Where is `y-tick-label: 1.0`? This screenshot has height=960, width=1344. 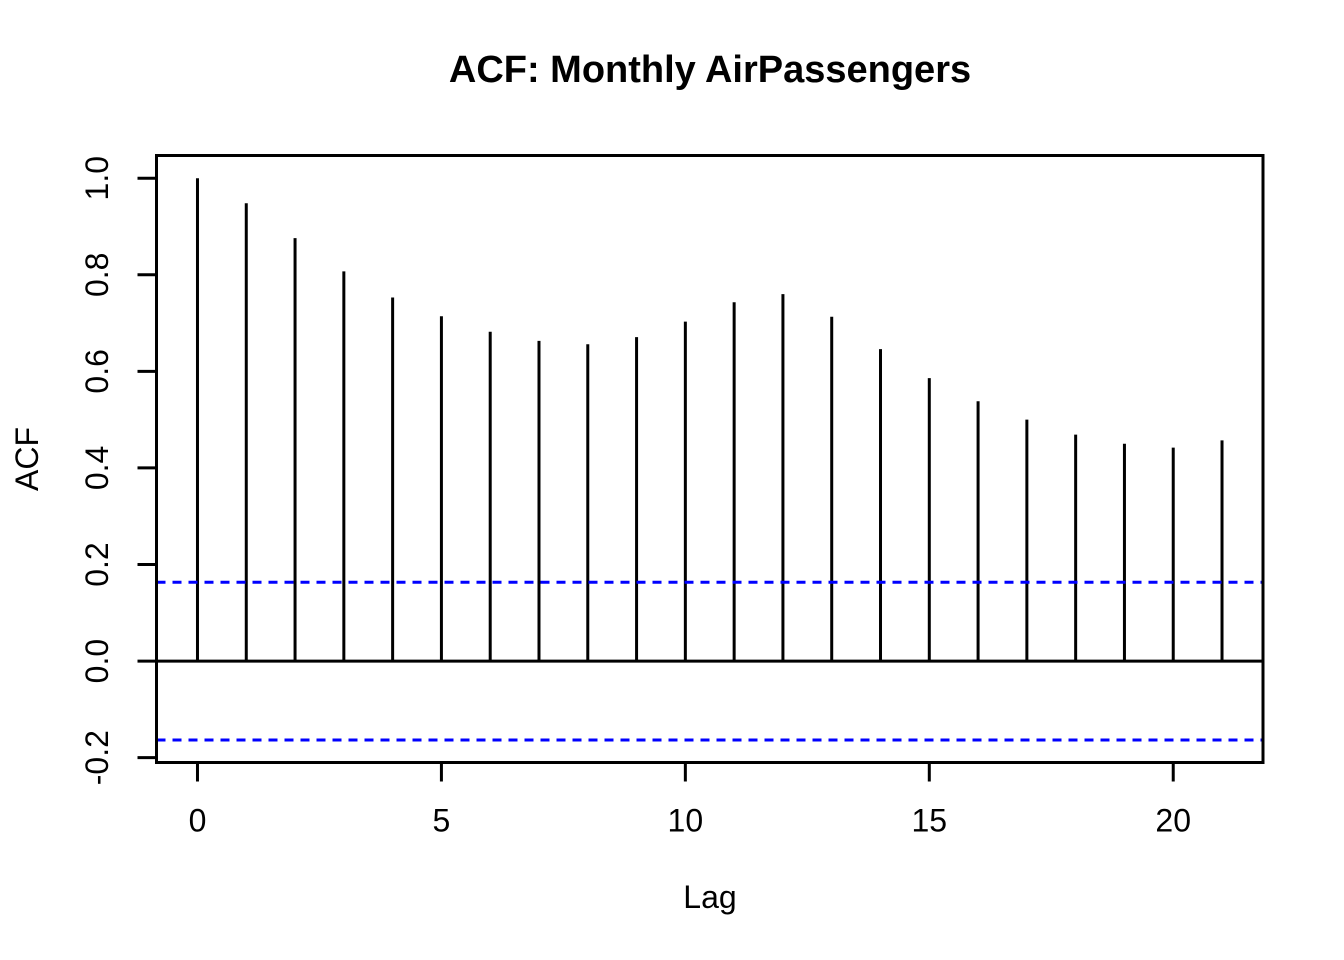 y-tick-label: 1.0 is located at coordinates (97, 178).